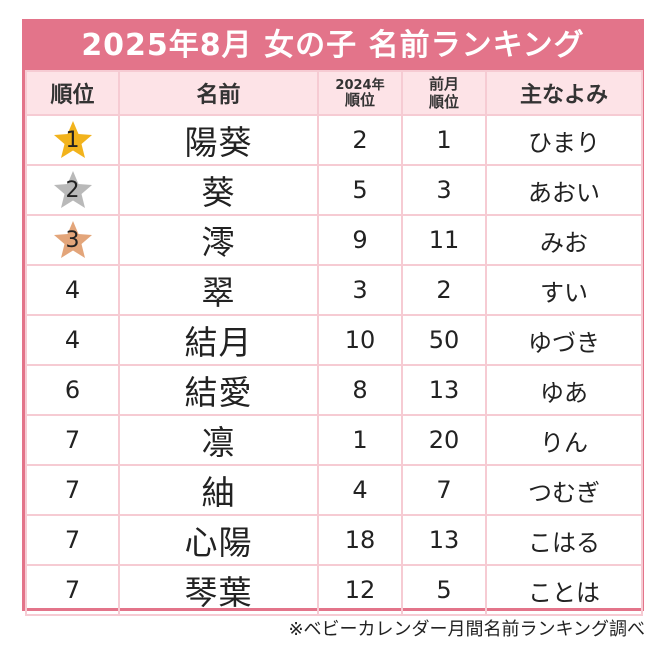  I want to click on reading-cell: つむぎ, so click(564, 490).